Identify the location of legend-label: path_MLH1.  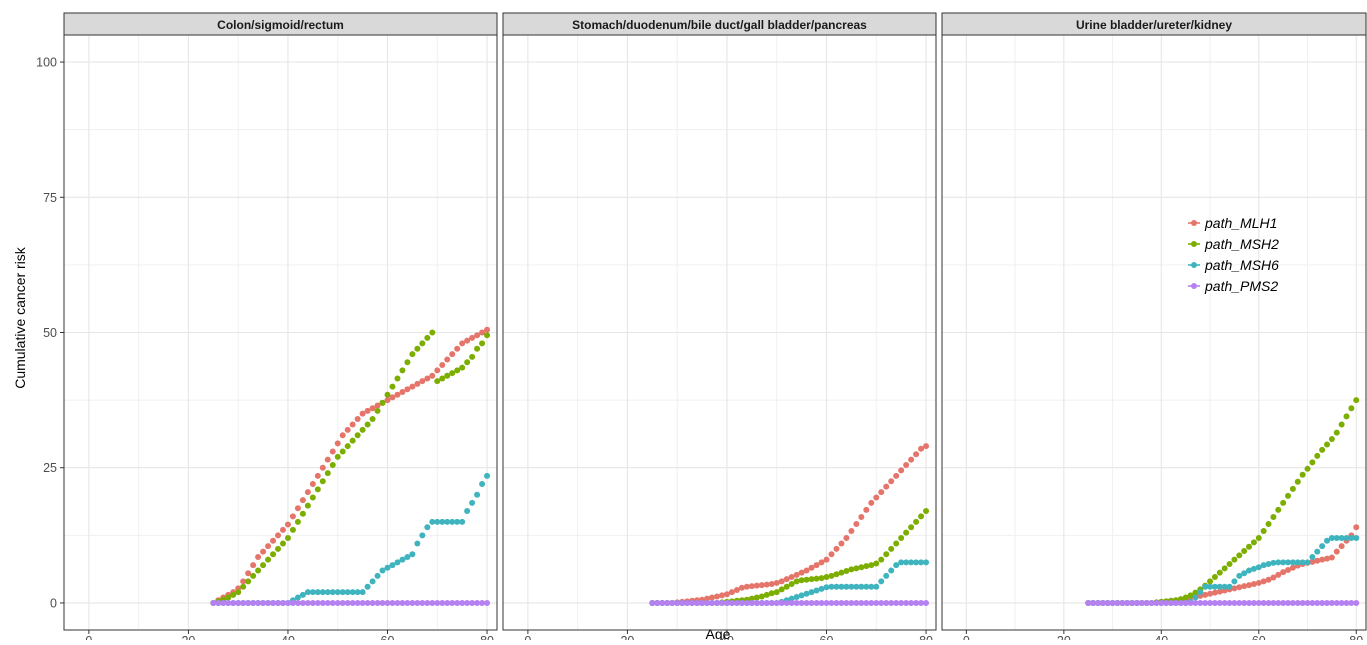
(1240, 223).